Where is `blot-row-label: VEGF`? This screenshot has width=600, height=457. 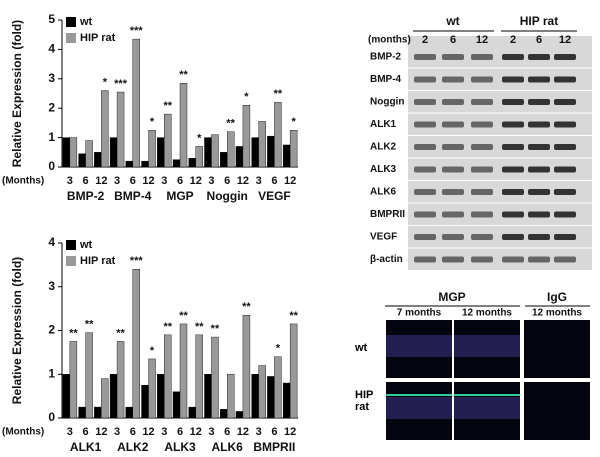
blot-row-label: VEGF is located at coordinates (383, 237).